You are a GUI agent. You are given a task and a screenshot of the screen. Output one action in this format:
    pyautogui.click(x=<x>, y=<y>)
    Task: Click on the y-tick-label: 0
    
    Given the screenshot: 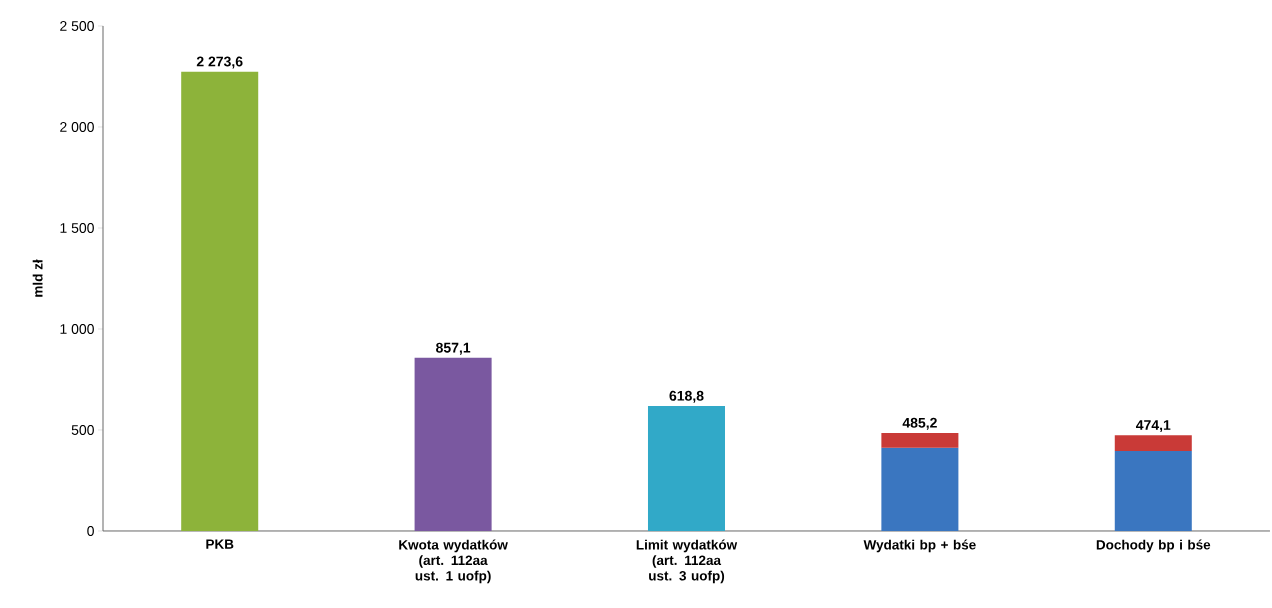 What is the action you would take?
    pyautogui.click(x=90, y=531)
    